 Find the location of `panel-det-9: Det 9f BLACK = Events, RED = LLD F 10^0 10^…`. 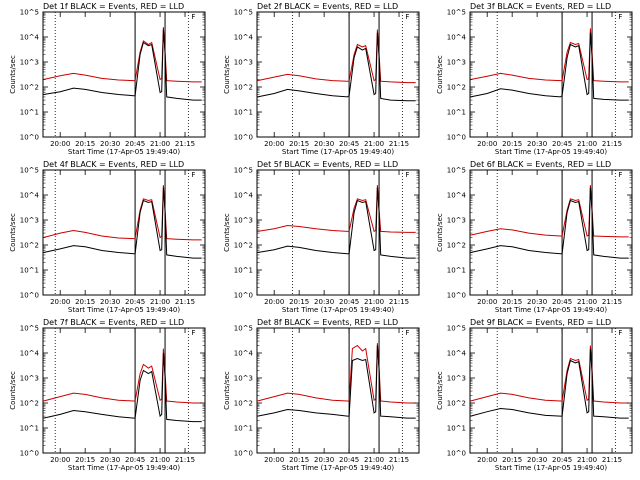

panel-det-9: Det 9f BLACK = Events, RED = LLD F 10^0 10^… is located at coordinates (534, 395).